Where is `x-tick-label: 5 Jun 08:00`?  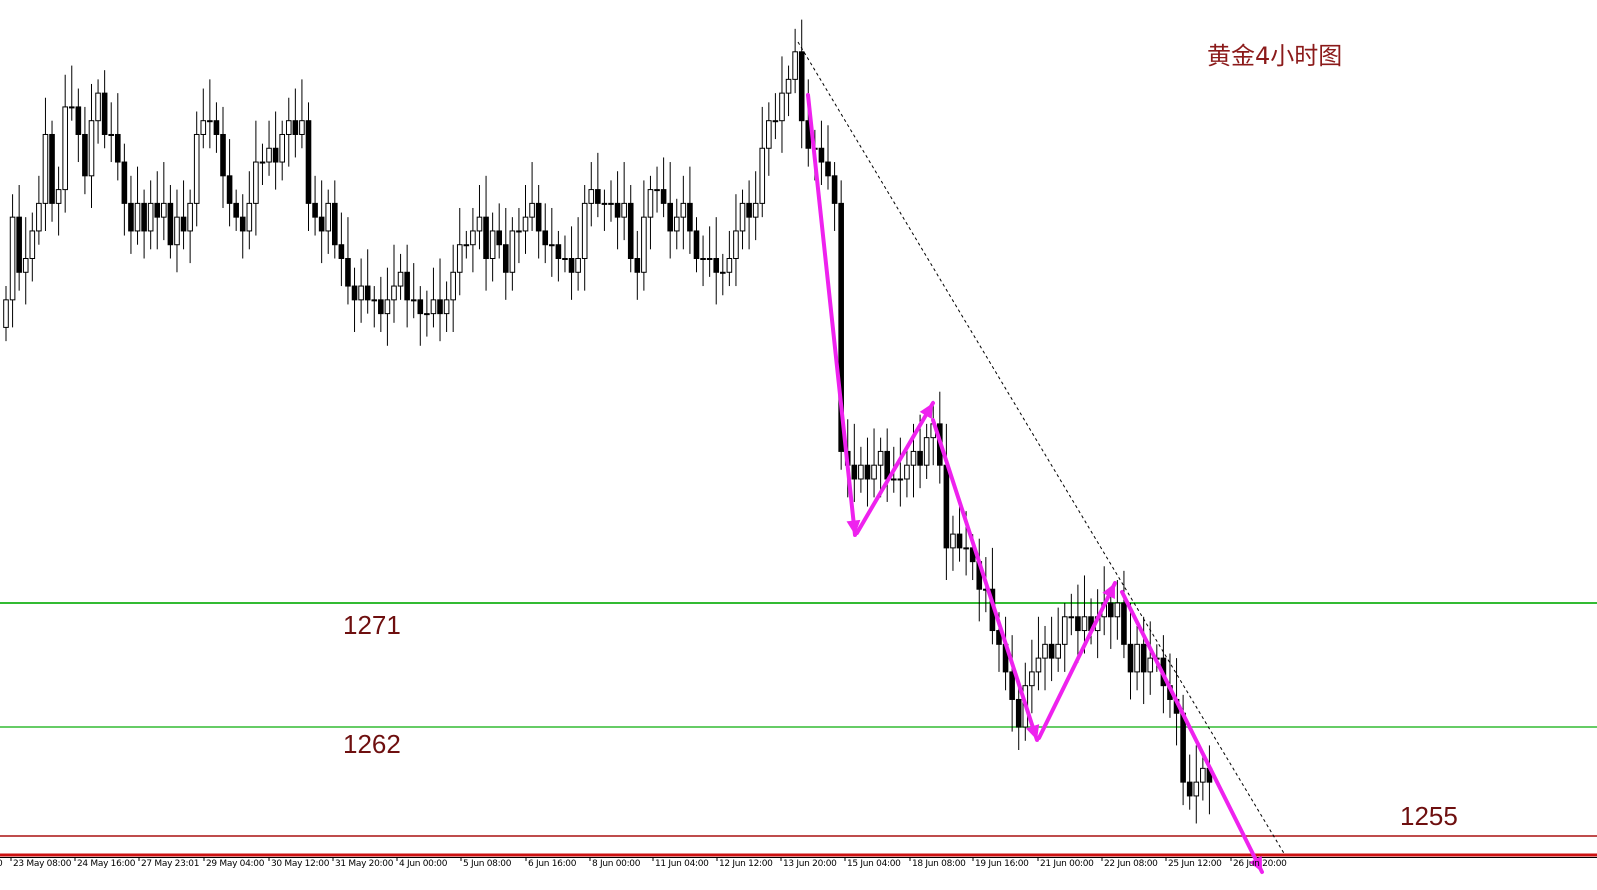 x-tick-label: 5 Jun 08:00 is located at coordinates (487, 864).